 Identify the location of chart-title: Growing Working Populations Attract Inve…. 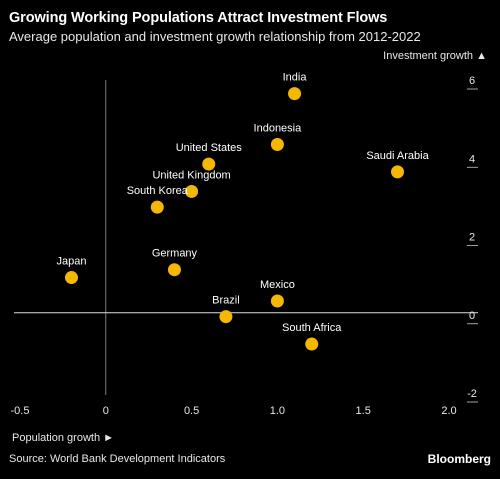
(198, 18).